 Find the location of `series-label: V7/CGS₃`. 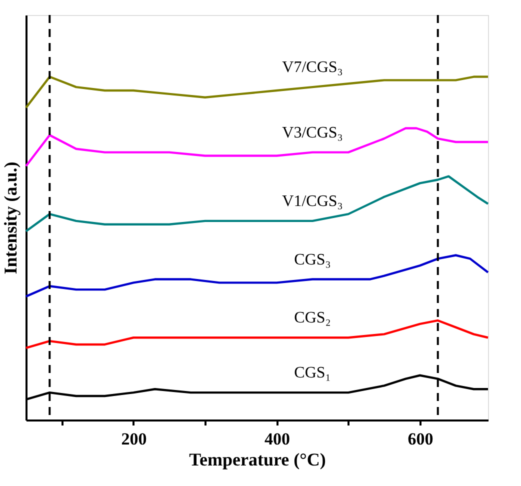

series-label: V7/CGS₃ is located at coordinates (312, 67).